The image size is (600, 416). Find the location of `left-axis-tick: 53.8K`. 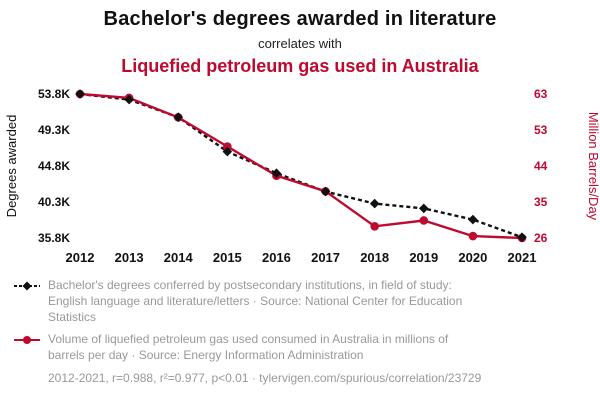

left-axis-tick: 53.8K is located at coordinates (54, 94).